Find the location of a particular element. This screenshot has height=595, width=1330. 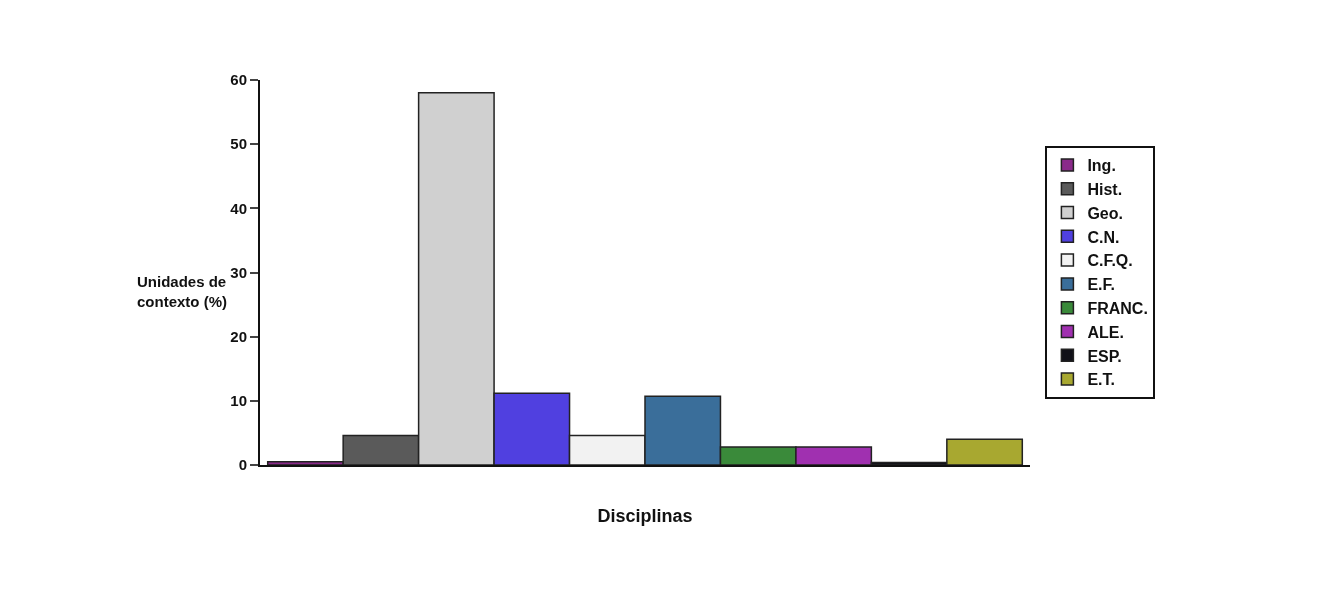

legend-label: E.F. is located at coordinates (1101, 285).